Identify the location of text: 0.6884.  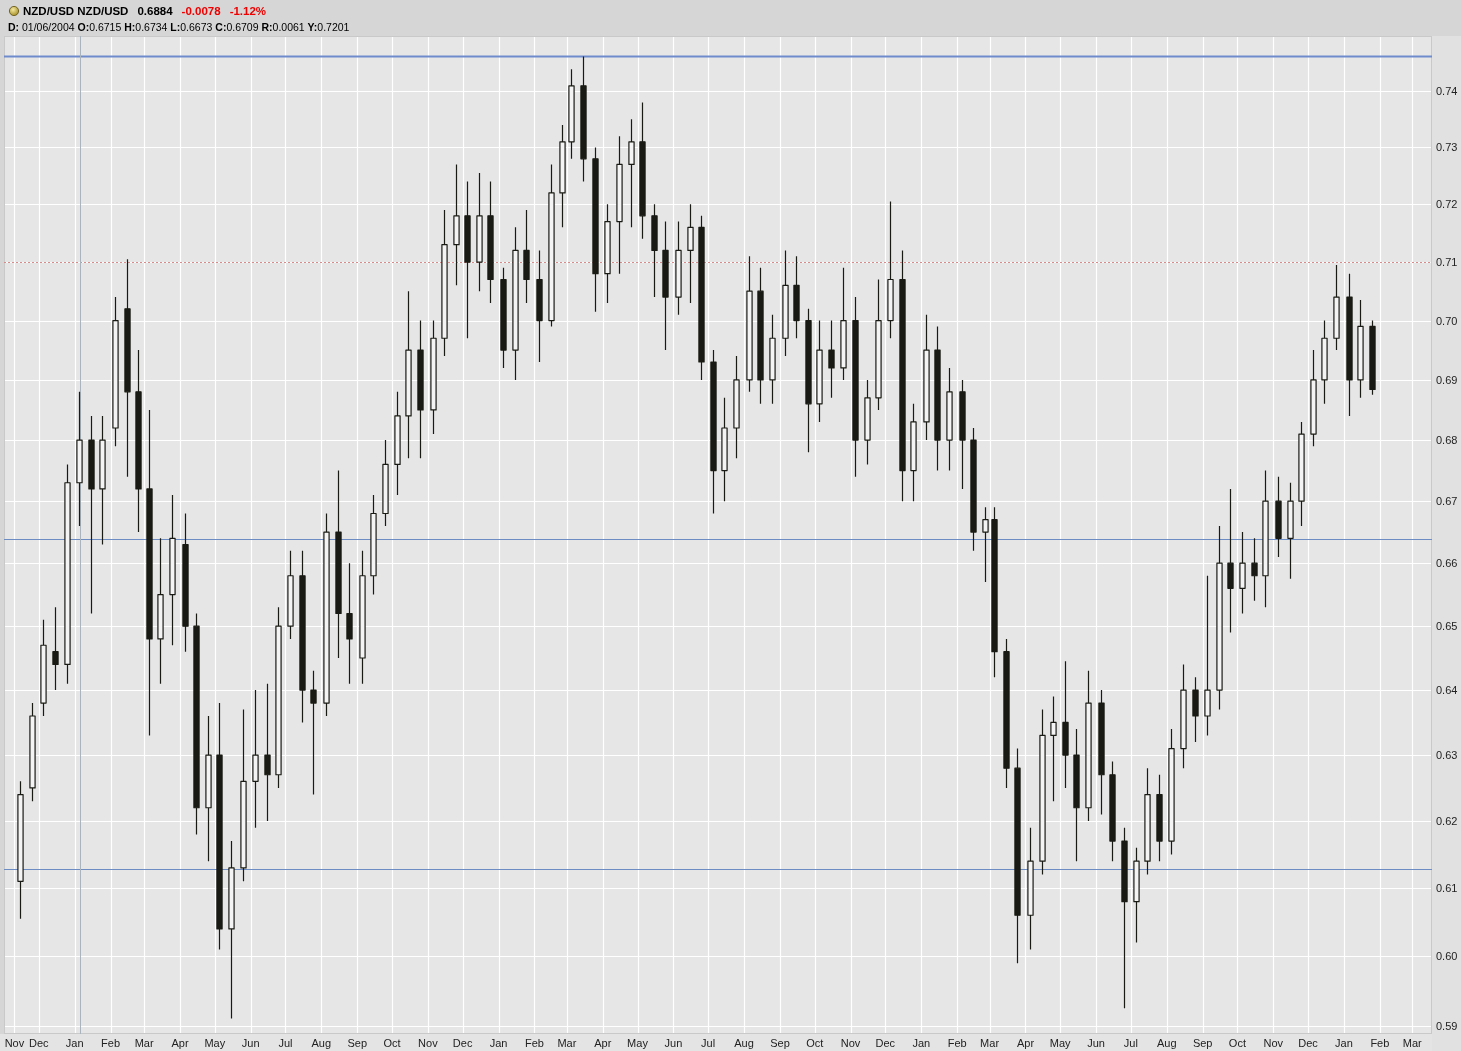
(155, 11).